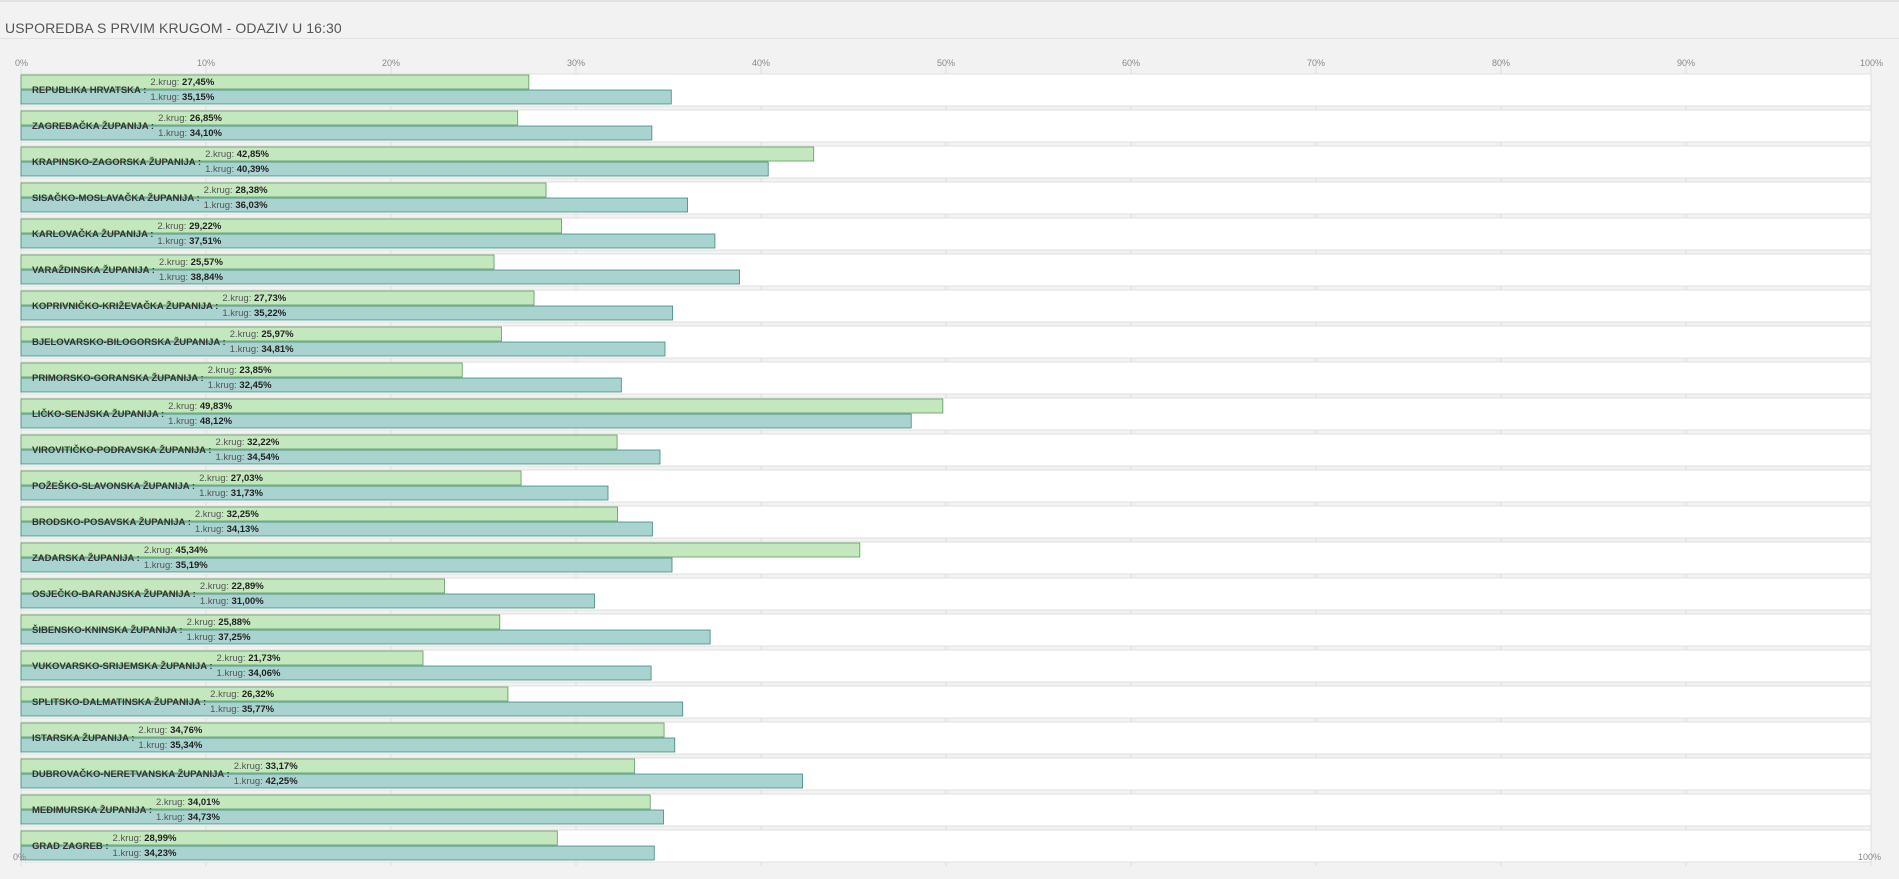 The height and width of the screenshot is (879, 1899). I want to click on value-label-round2: 2.krug: 32,22%, so click(247, 442).